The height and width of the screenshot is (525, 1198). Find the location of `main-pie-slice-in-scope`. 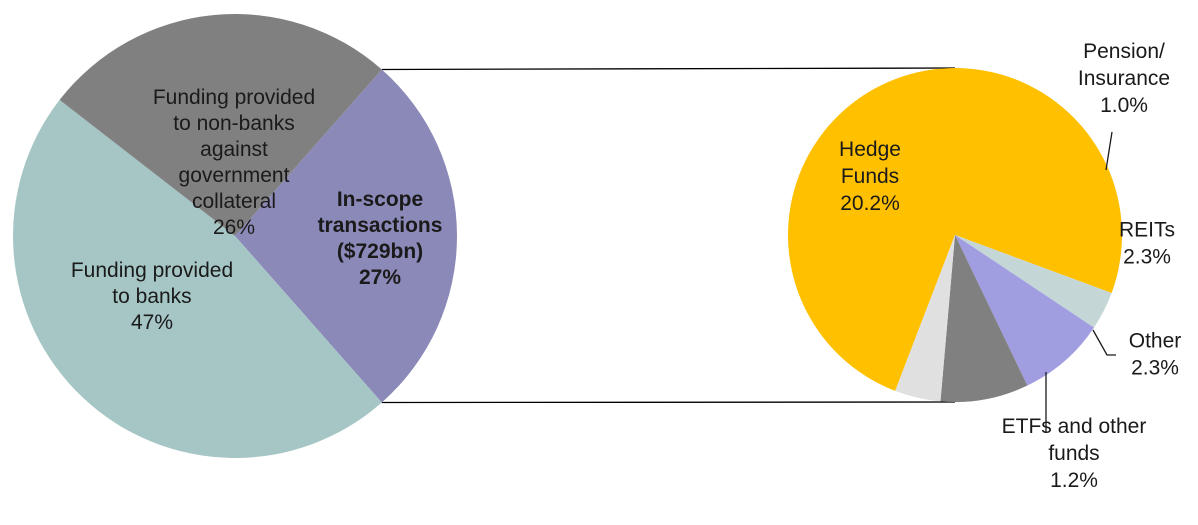

main-pie-slice-in-scope is located at coordinates (346, 236).